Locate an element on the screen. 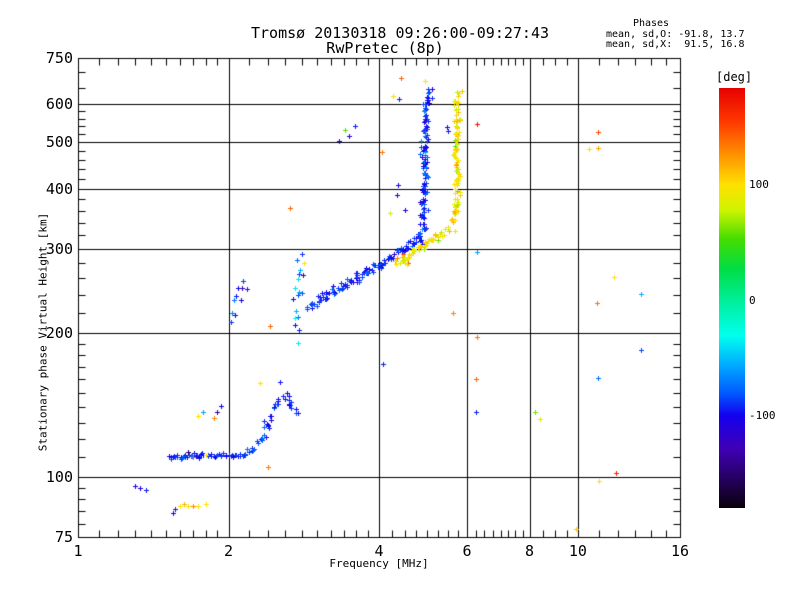  x-axis-title: Frequency [MHz] is located at coordinates (379, 563).